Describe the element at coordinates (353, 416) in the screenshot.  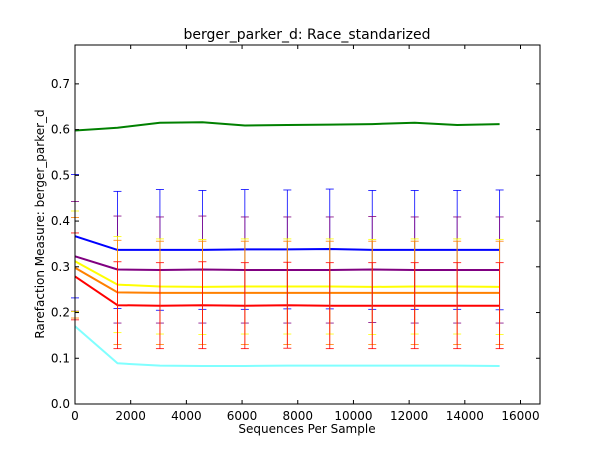
I see `x-tick-label: 10000` at that location.